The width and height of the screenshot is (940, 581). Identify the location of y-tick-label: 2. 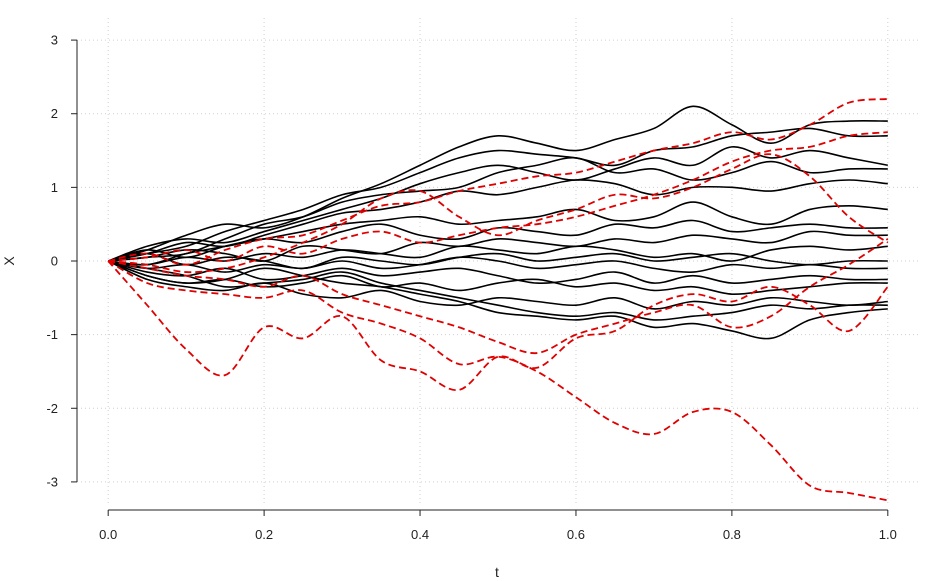
(54, 113).